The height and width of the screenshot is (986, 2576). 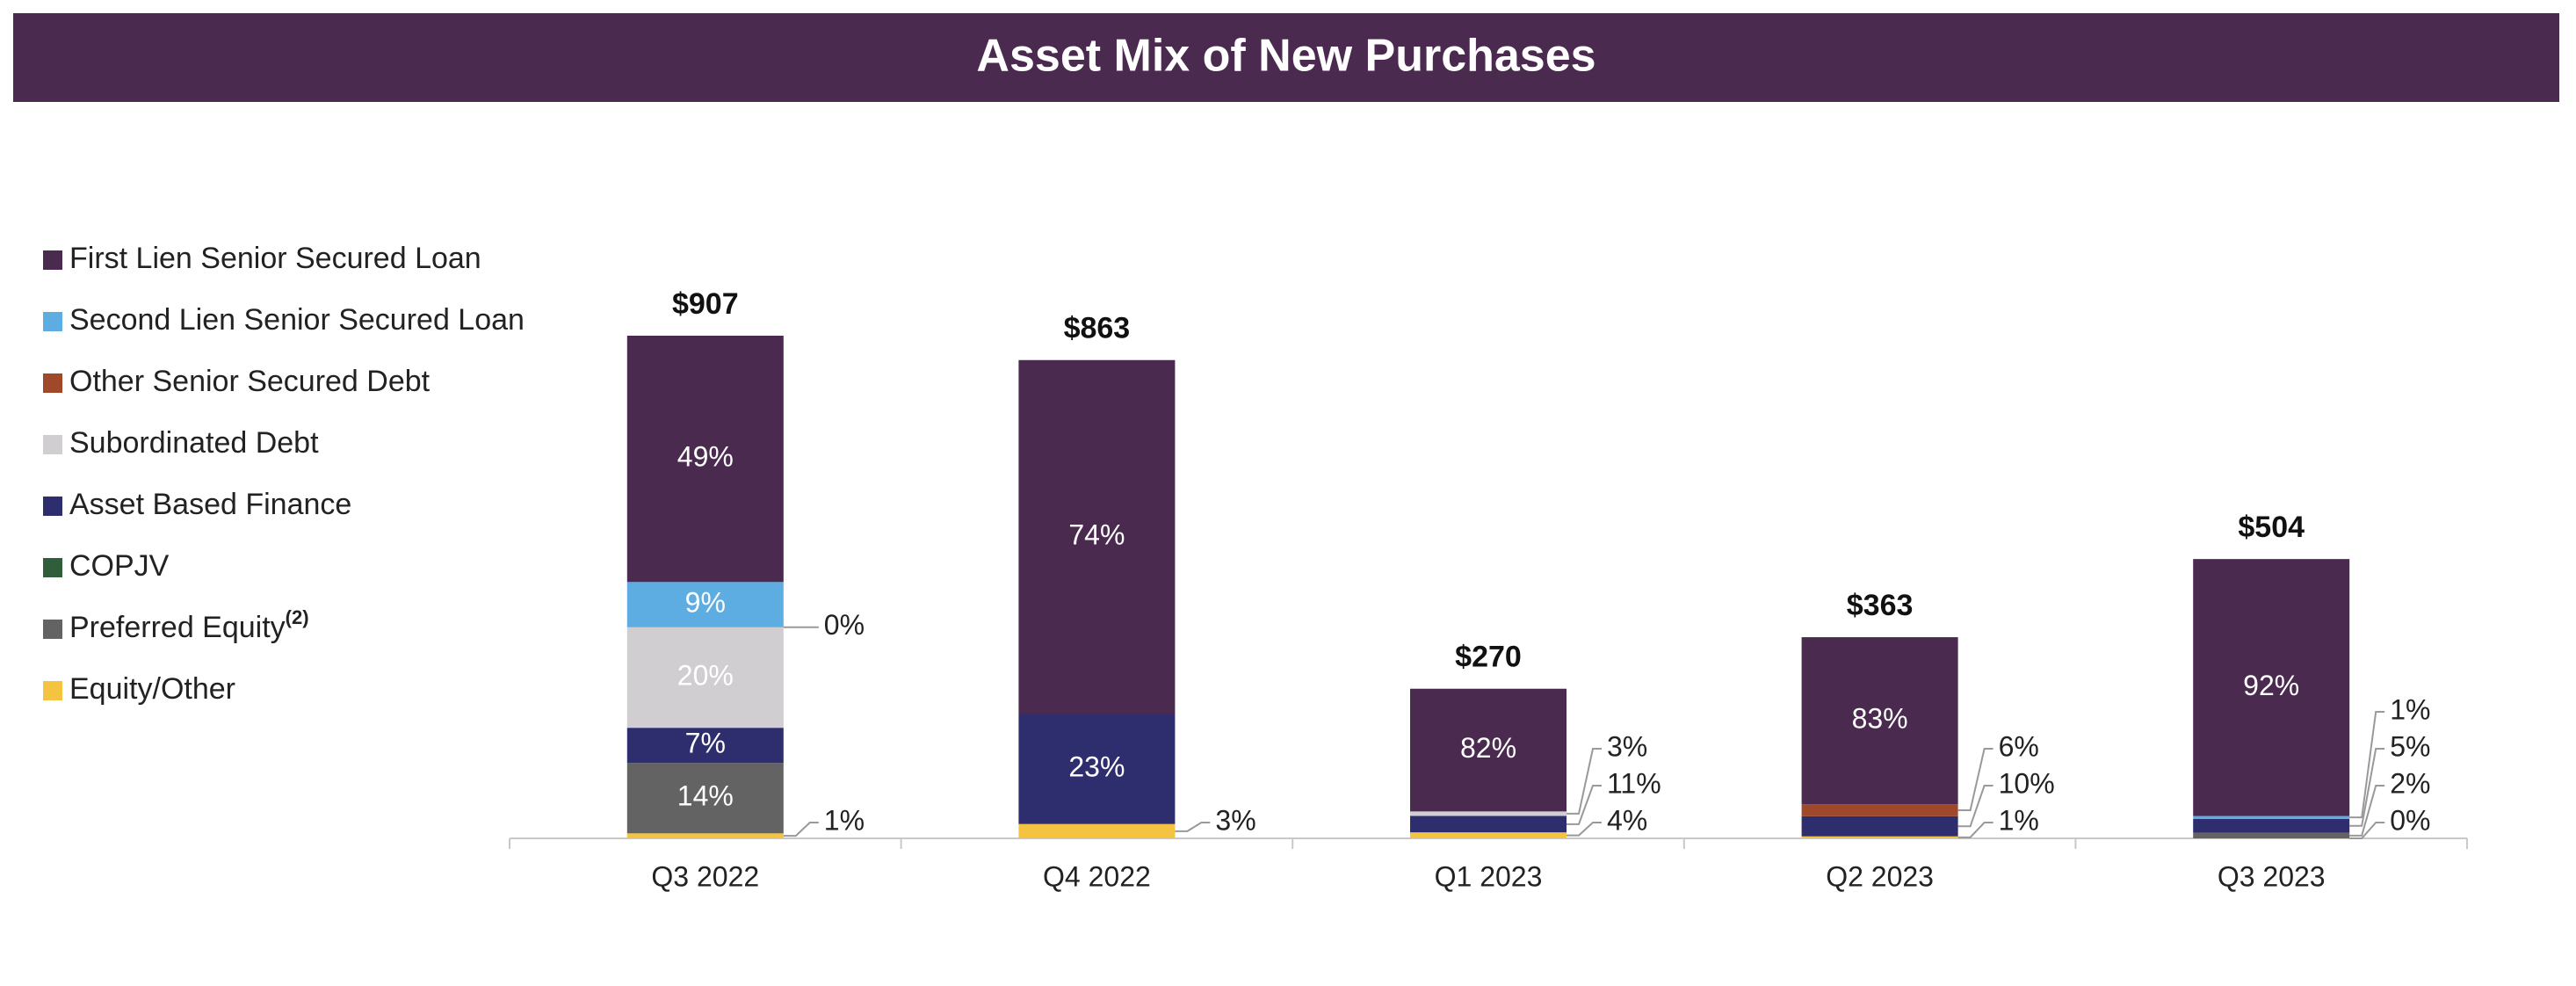 I want to click on legend-name: Asset Based Finance, so click(x=210, y=504).